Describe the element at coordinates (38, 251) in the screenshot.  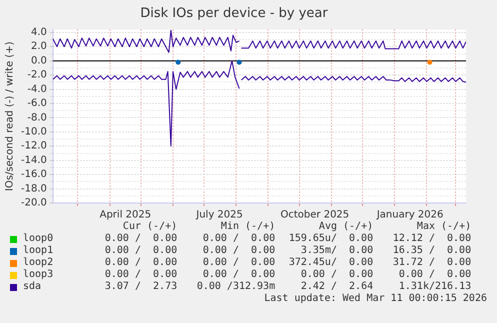
I see `legend-label: loop1` at that location.